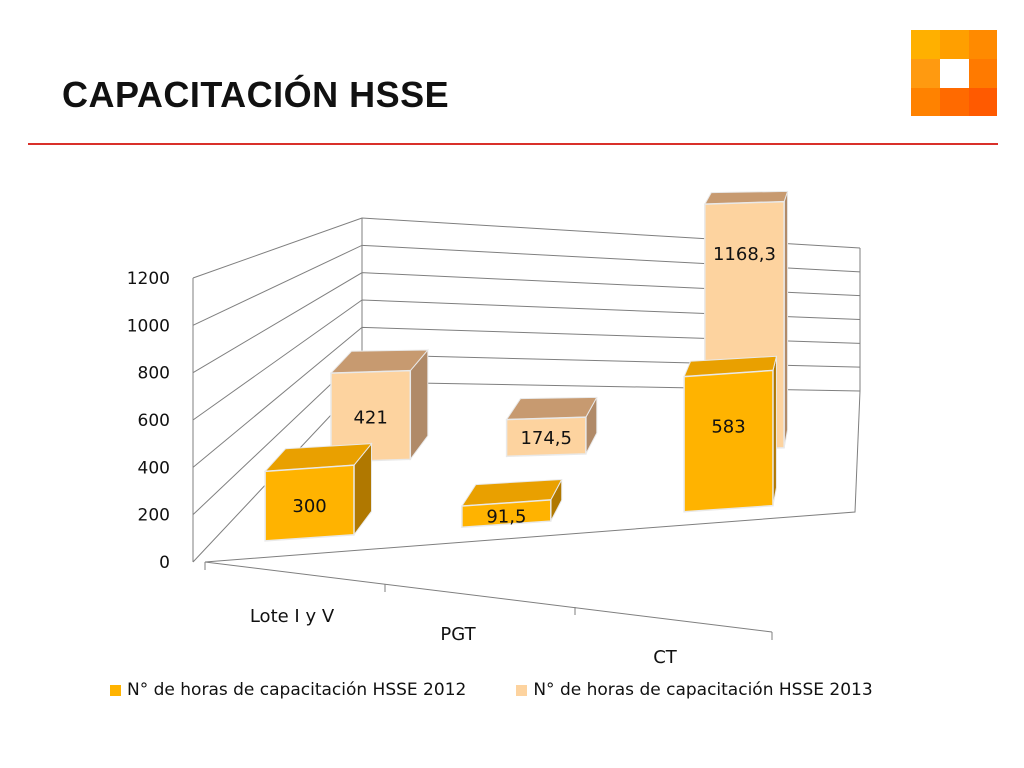  I want to click on legend-item-2012: N° de horas de capacitación HSSE 2012, so click(288, 690).